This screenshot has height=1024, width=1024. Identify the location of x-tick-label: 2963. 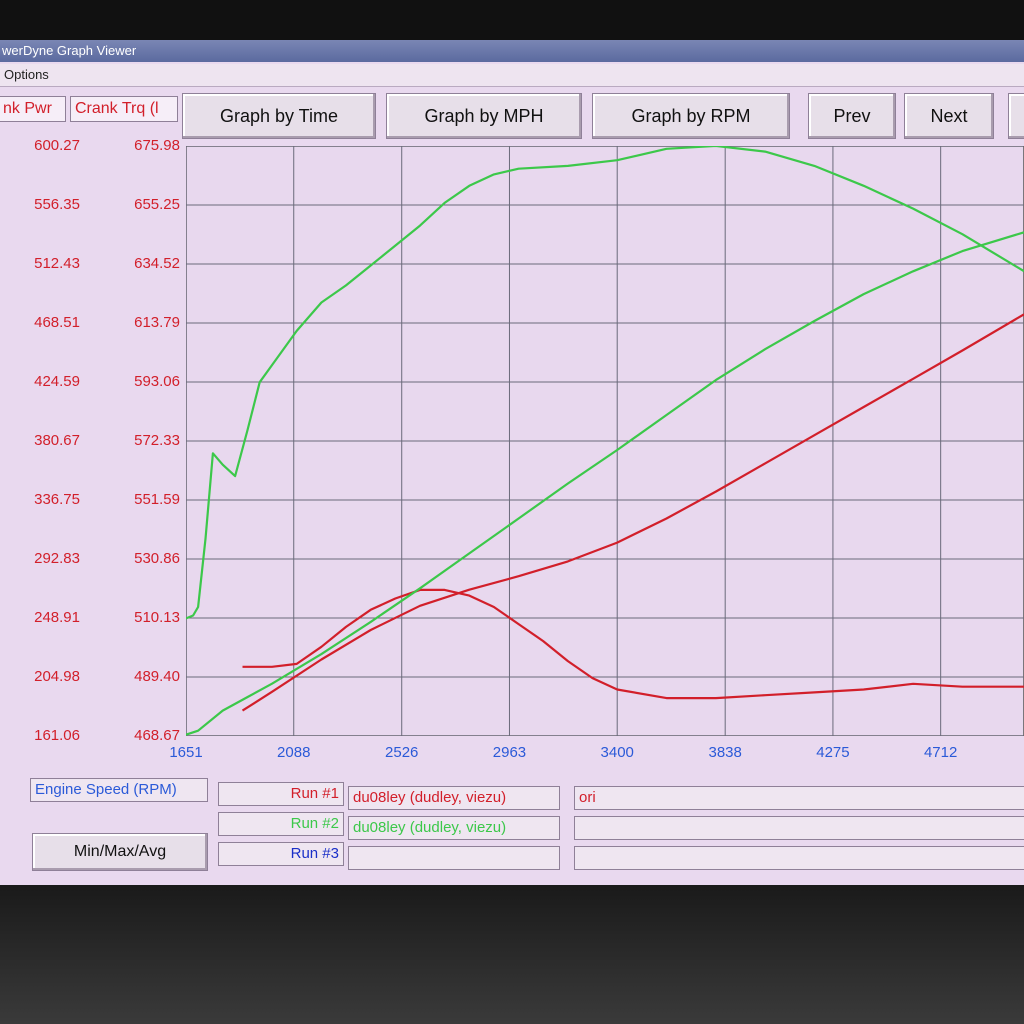
(509, 752).